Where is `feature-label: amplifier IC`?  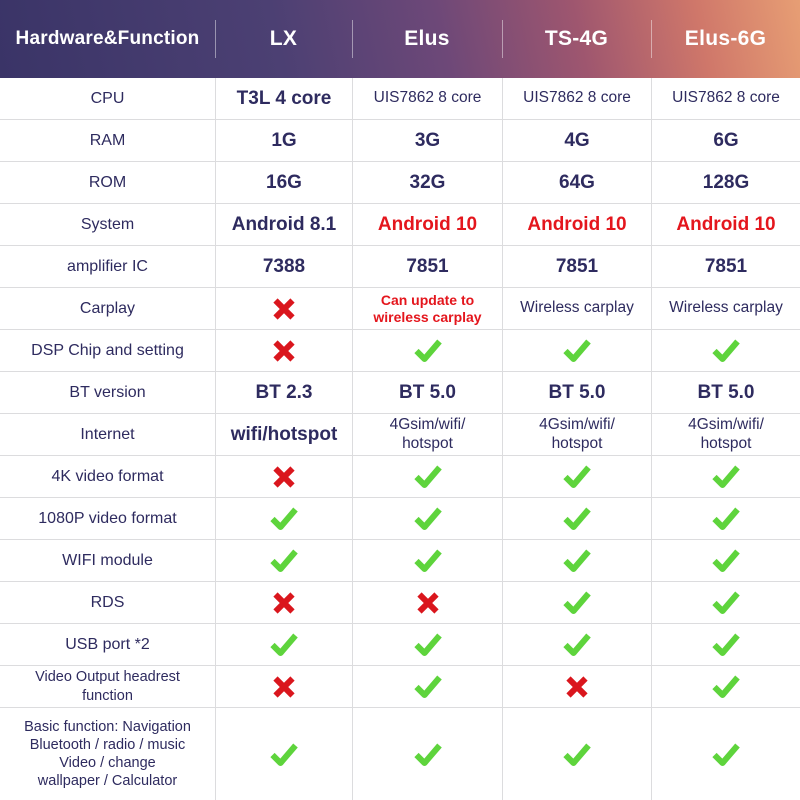 feature-label: amplifier IC is located at coordinates (107, 266).